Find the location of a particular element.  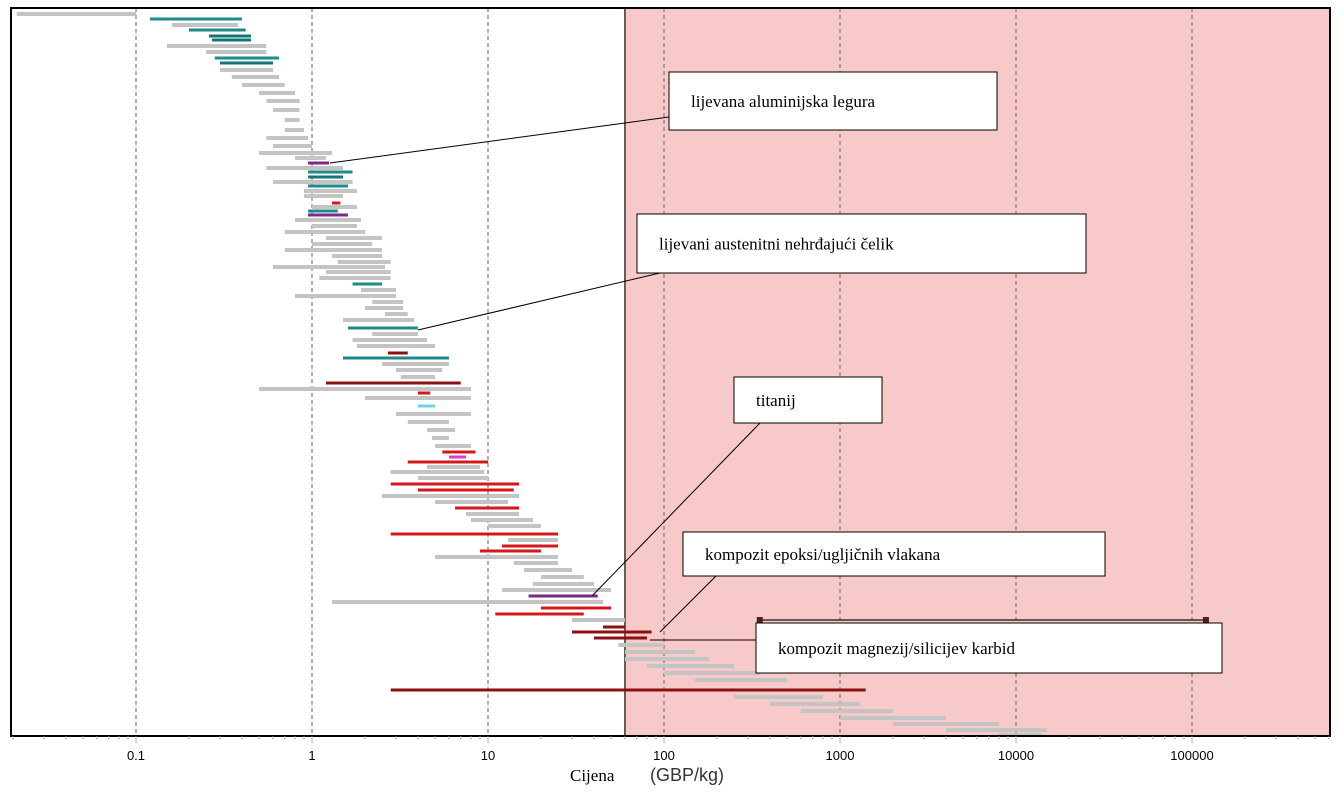

callout-label: kompozit magnezij/silicijev karbid is located at coordinates (896, 648).